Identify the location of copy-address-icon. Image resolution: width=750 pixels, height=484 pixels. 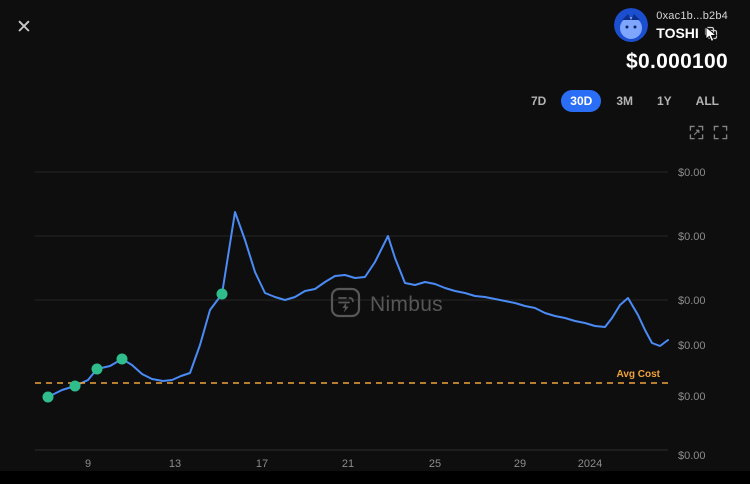
(711, 33).